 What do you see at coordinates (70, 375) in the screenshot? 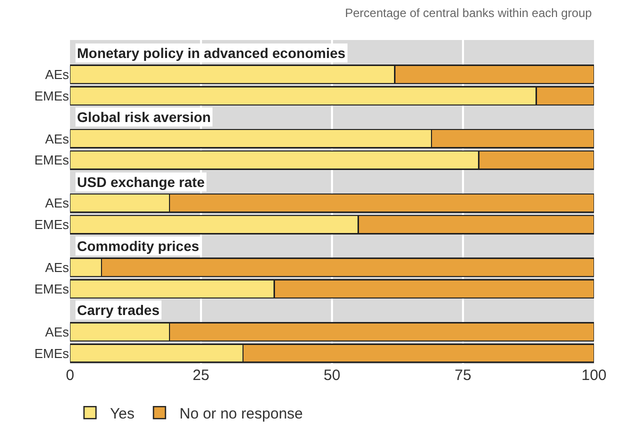
I see `x-tick-label: 0` at bounding box center [70, 375].